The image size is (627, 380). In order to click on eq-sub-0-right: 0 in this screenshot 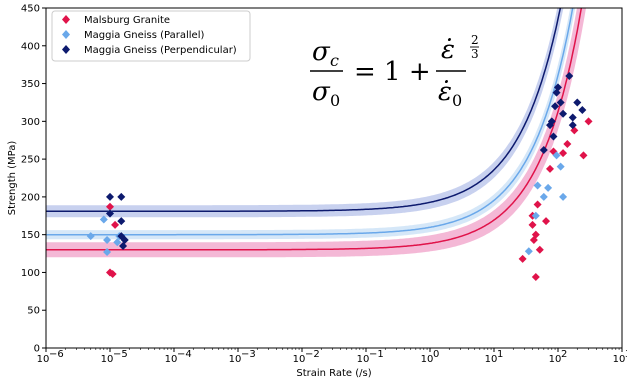, I will do `click(457, 100)`.